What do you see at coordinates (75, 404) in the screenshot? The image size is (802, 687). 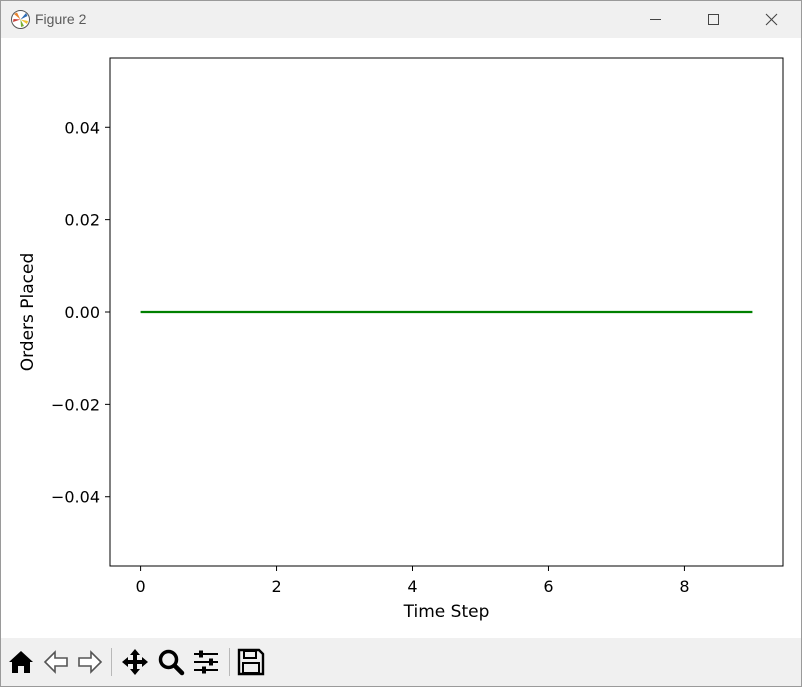 I see `y-tick-label: −0.02` at bounding box center [75, 404].